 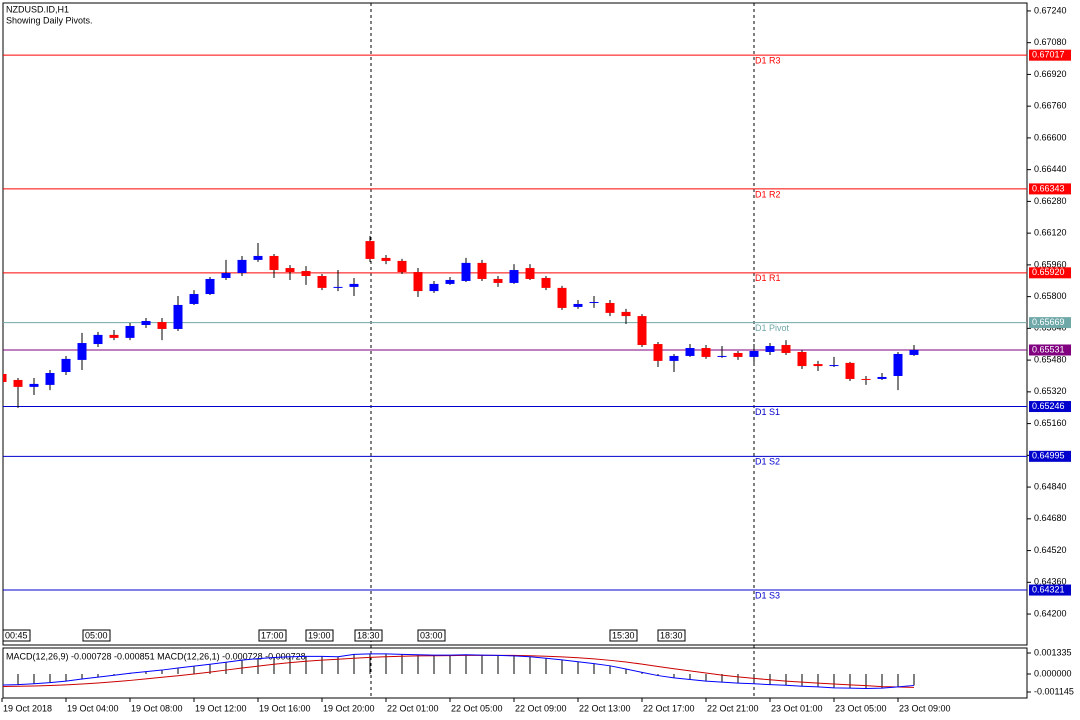 I want to click on y-tick-label: 0.65960, so click(x=1050, y=264).